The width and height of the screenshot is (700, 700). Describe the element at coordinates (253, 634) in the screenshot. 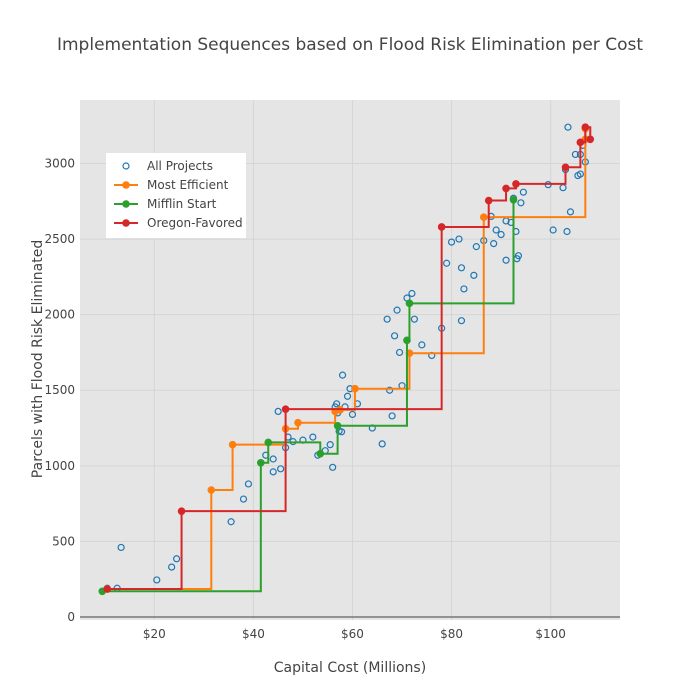

I see `x-tick-label: $40` at that location.